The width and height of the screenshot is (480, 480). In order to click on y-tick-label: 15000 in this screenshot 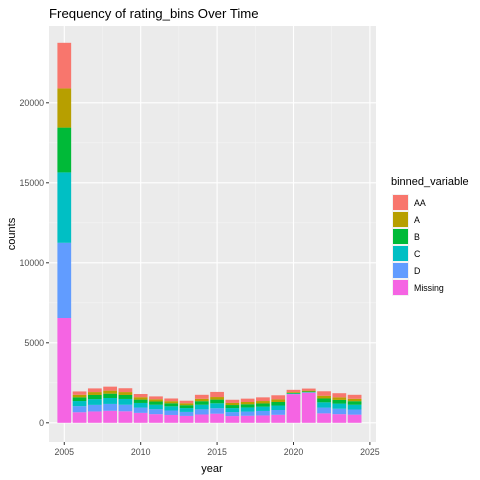, I will do `click(32, 183)`.